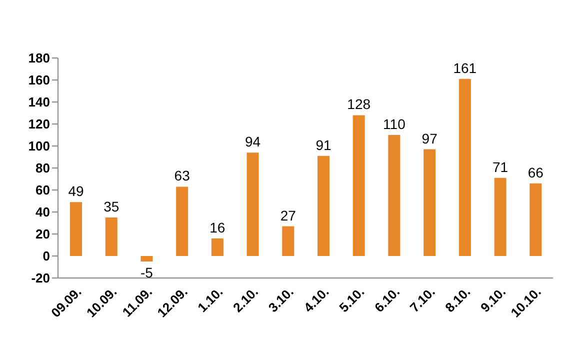 The height and width of the screenshot is (341, 581). I want to click on data-label: 63, so click(182, 176).